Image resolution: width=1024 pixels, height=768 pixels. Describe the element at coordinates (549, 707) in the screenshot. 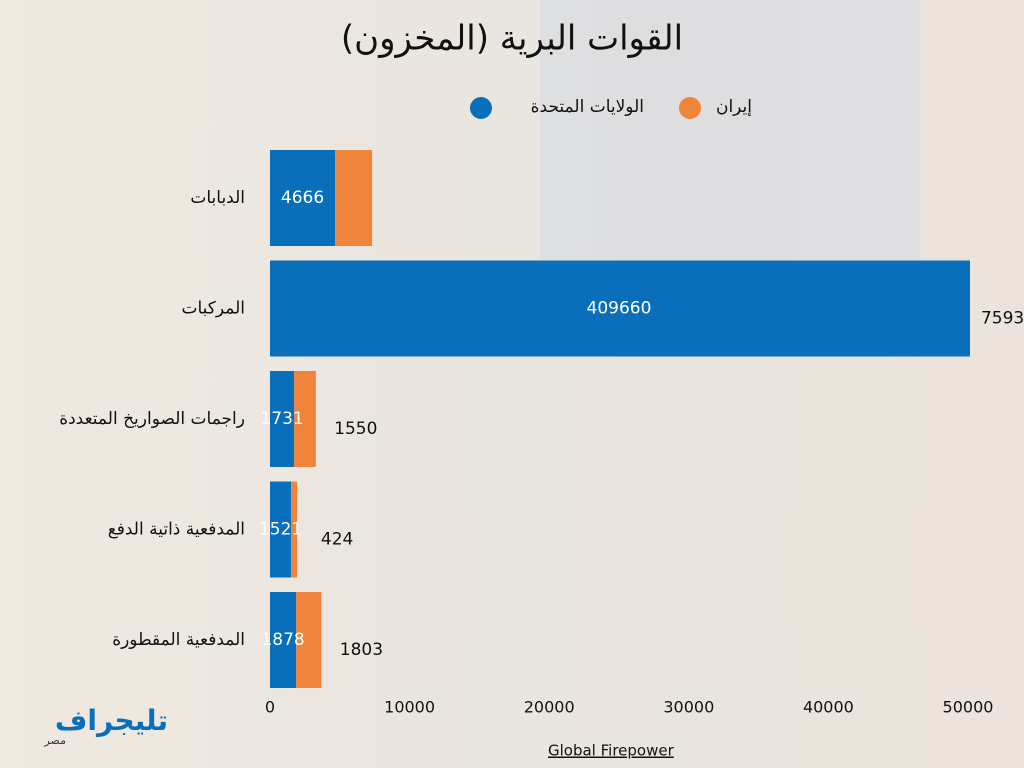

I see `x-tick-label: 20000` at that location.